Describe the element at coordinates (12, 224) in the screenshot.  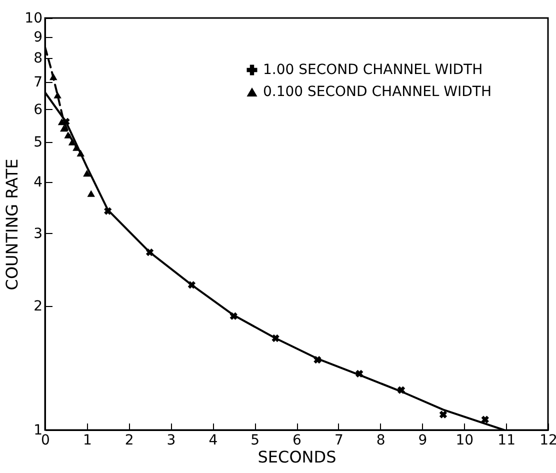
I see `y-axis-title: COUNTING RATE` at that location.